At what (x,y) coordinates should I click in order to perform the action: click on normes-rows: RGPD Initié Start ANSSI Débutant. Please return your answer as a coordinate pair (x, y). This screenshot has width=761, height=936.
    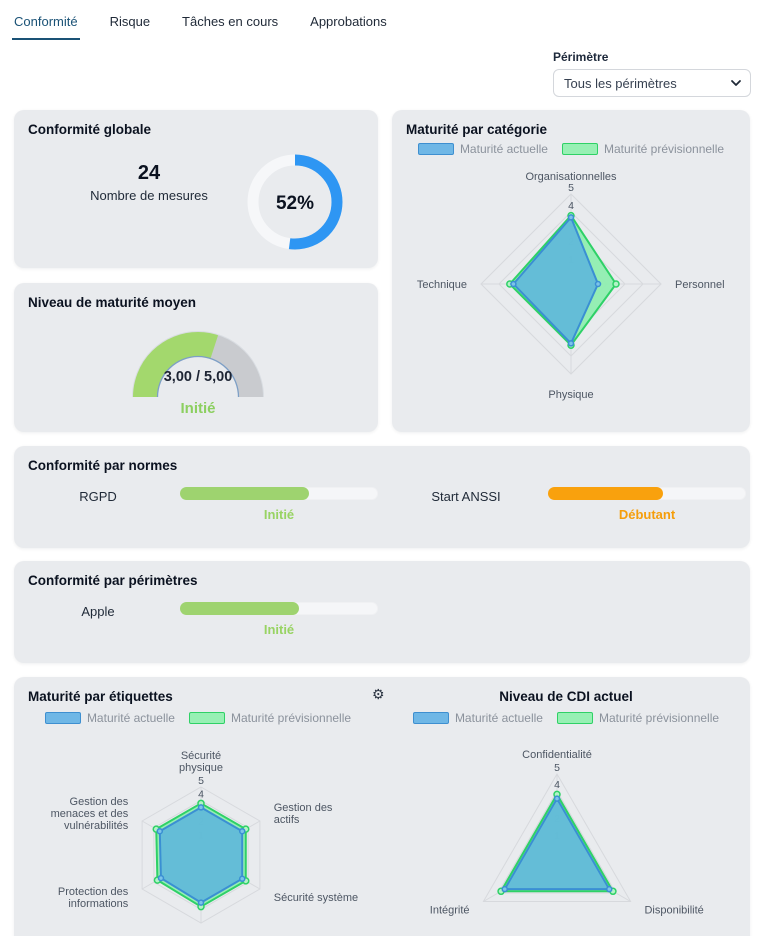
    Looking at the image, I should click on (389, 511).